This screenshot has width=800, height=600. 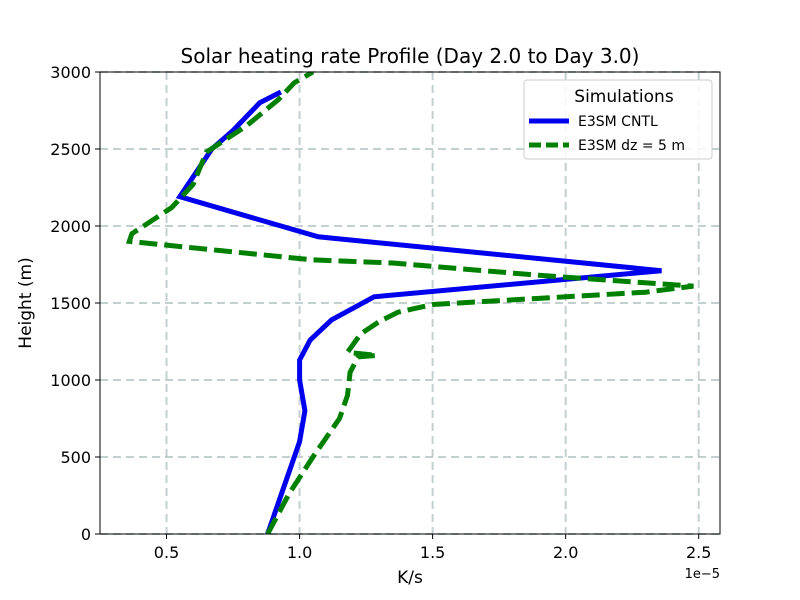 What do you see at coordinates (166, 552) in the screenshot?
I see `x-tick-label: 0.5` at bounding box center [166, 552].